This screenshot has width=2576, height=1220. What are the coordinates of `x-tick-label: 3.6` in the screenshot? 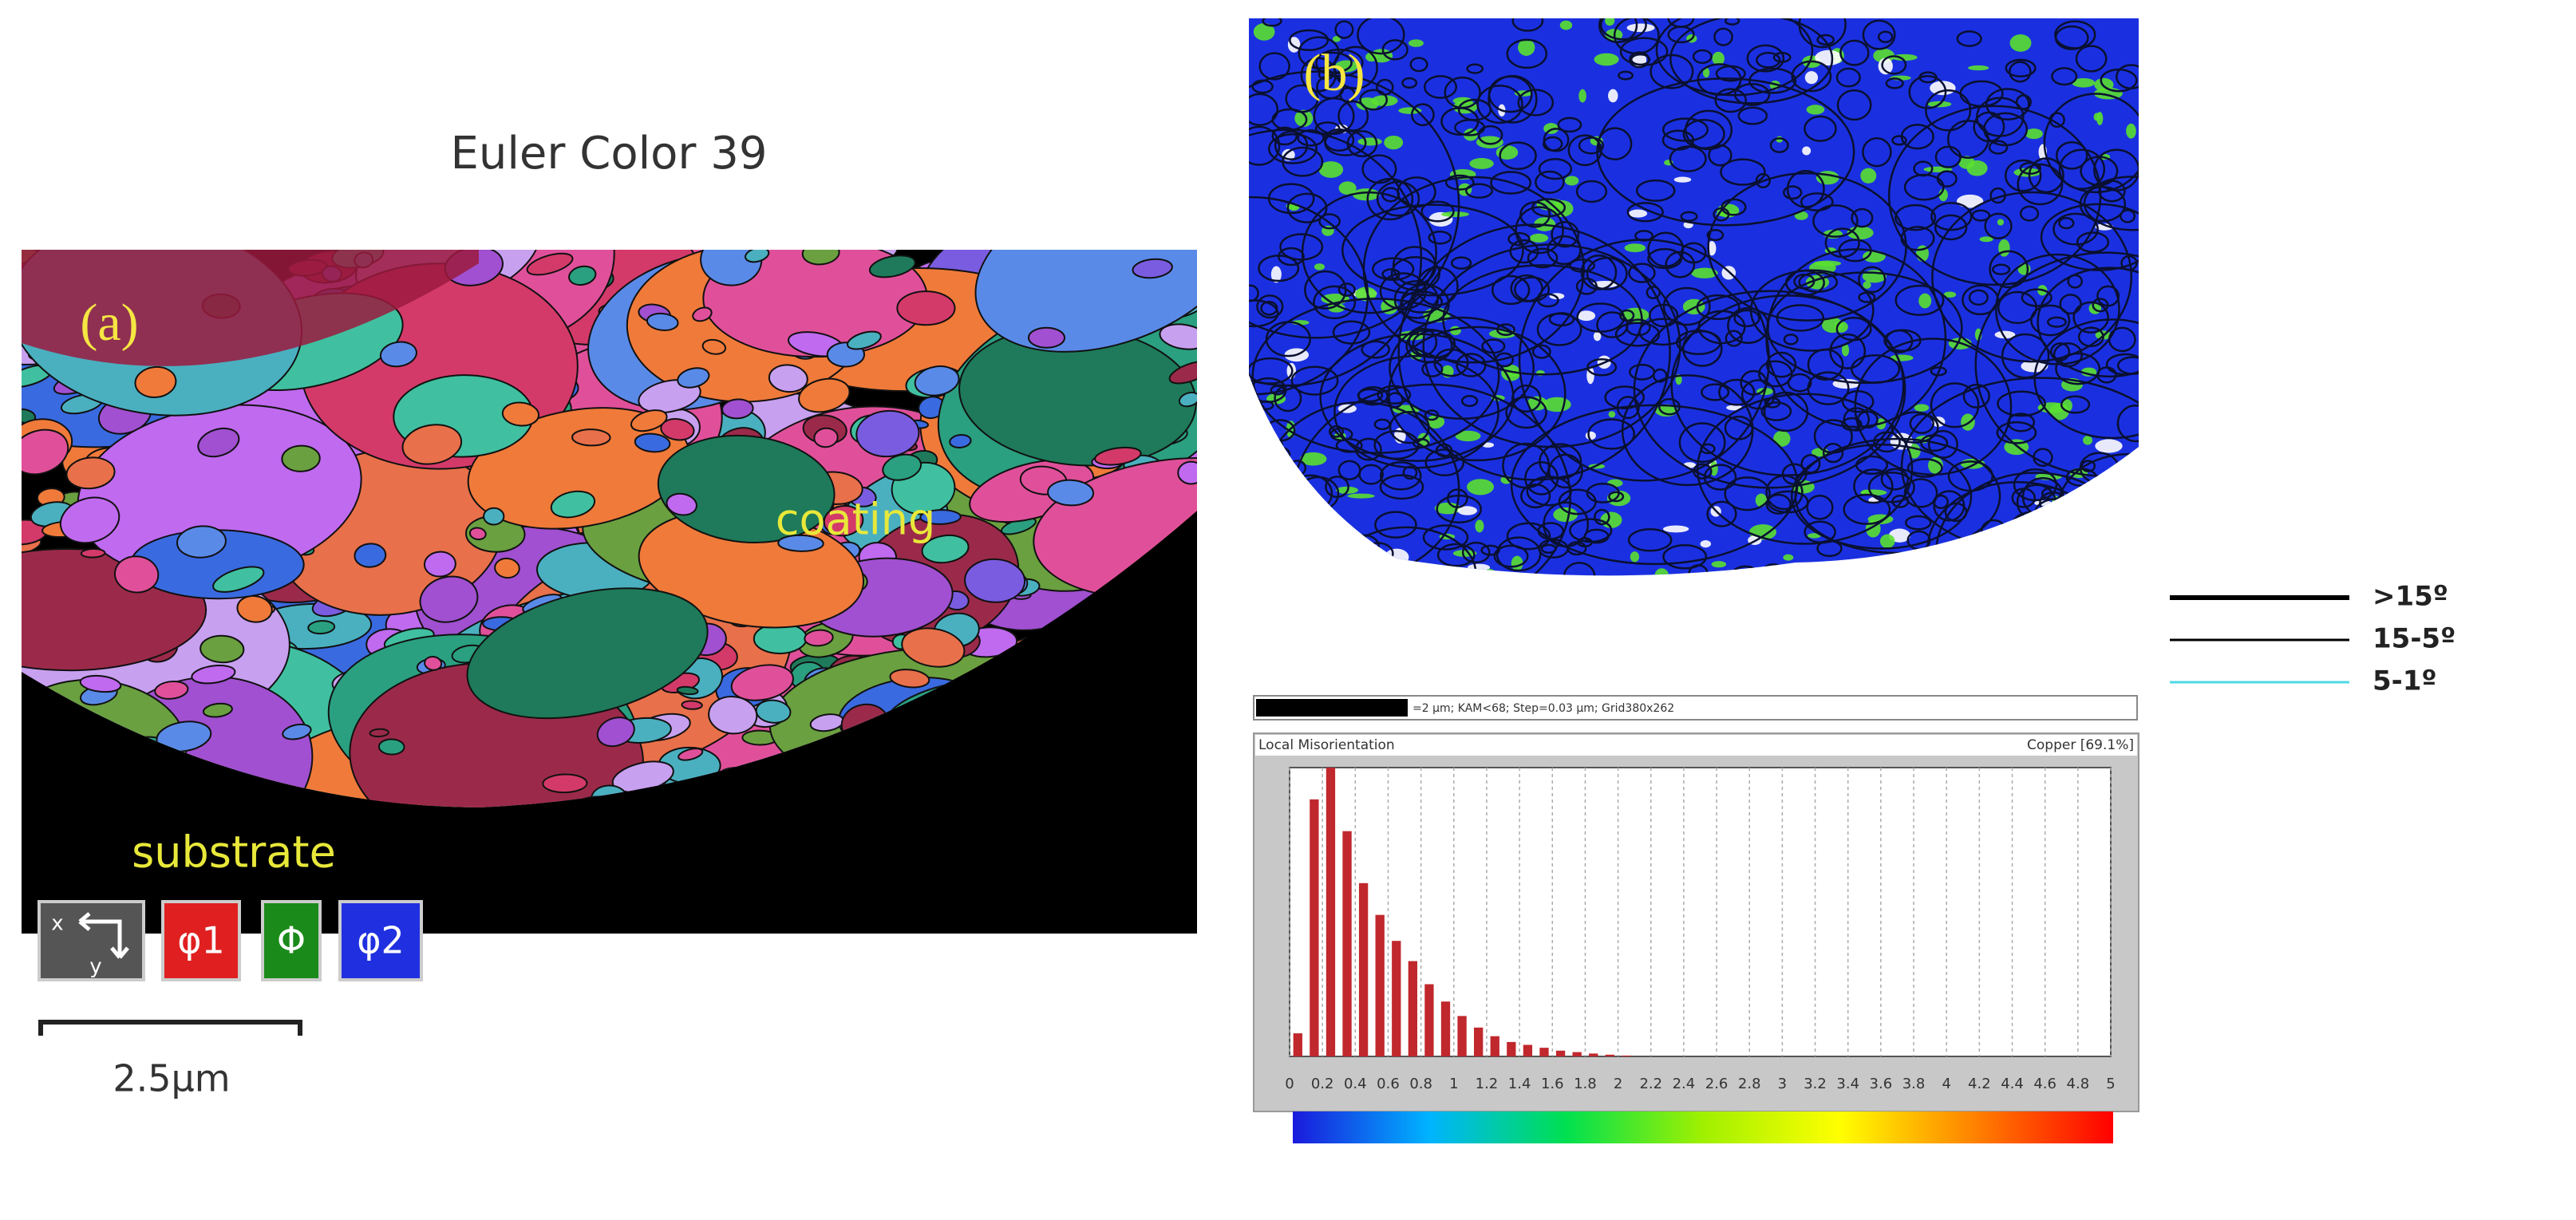 It's located at (1881, 1084).